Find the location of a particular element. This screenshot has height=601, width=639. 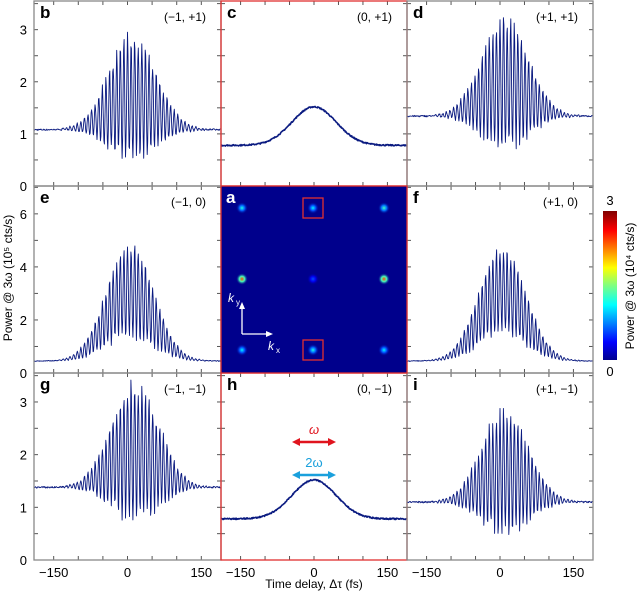

panel-cell: 0 1 2 3 is located at coordinates (120, 97).